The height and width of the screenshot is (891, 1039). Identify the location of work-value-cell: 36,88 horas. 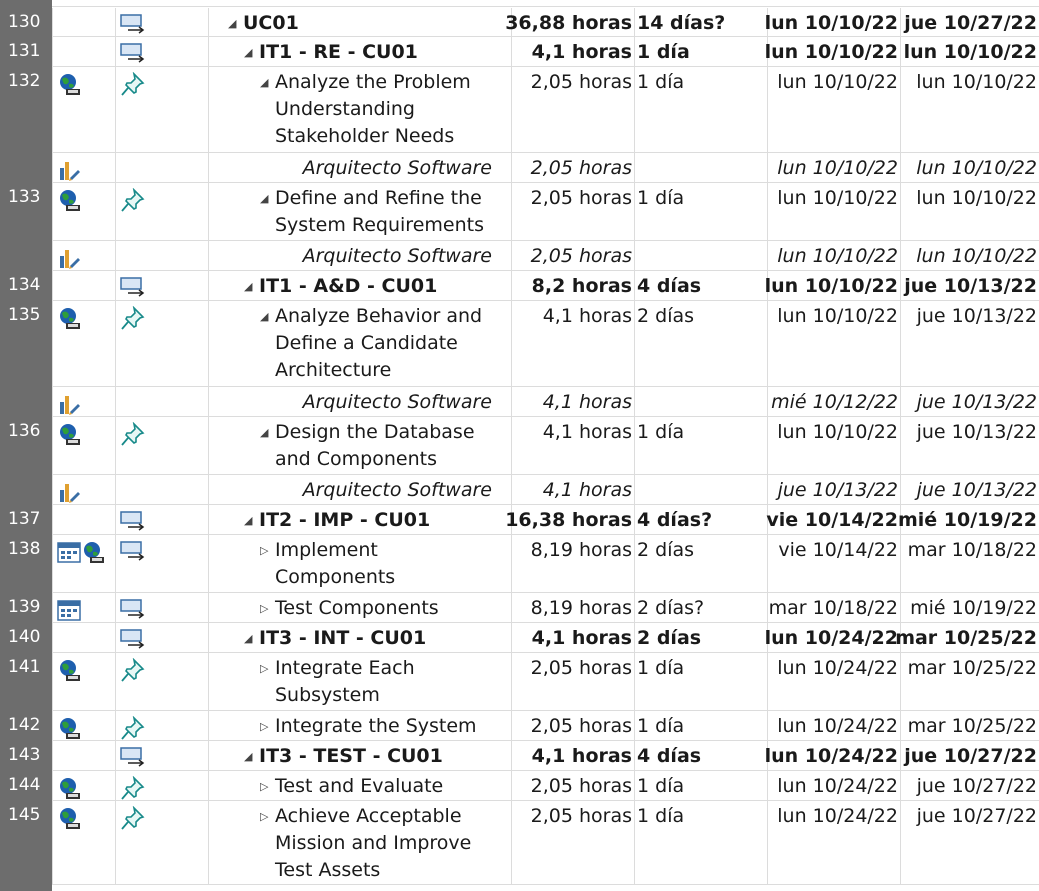
(570, 22).